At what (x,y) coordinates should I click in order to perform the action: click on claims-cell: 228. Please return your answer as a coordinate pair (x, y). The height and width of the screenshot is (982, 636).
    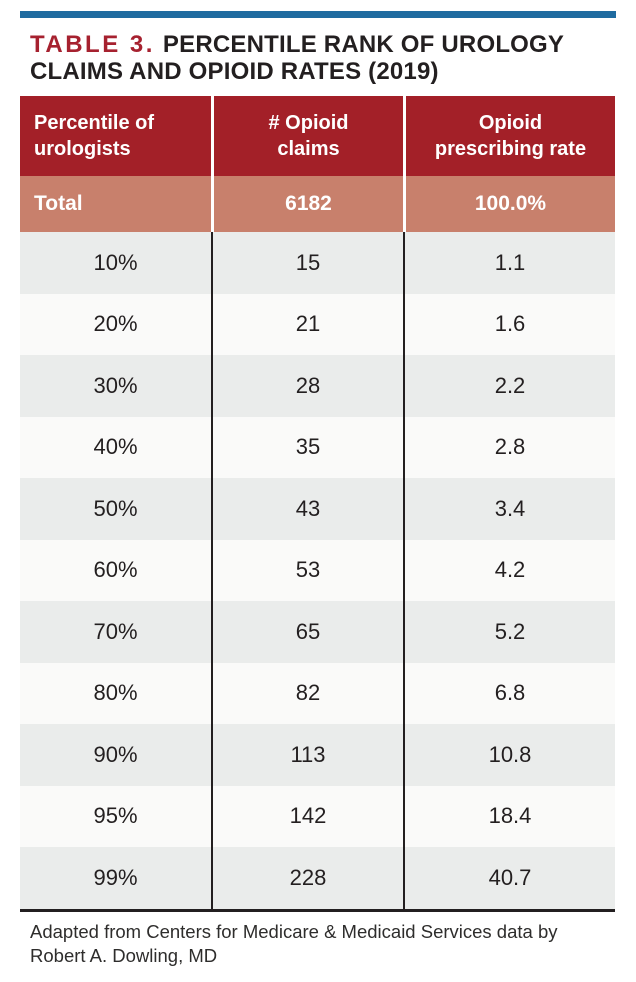
    Looking at the image, I should click on (307, 878).